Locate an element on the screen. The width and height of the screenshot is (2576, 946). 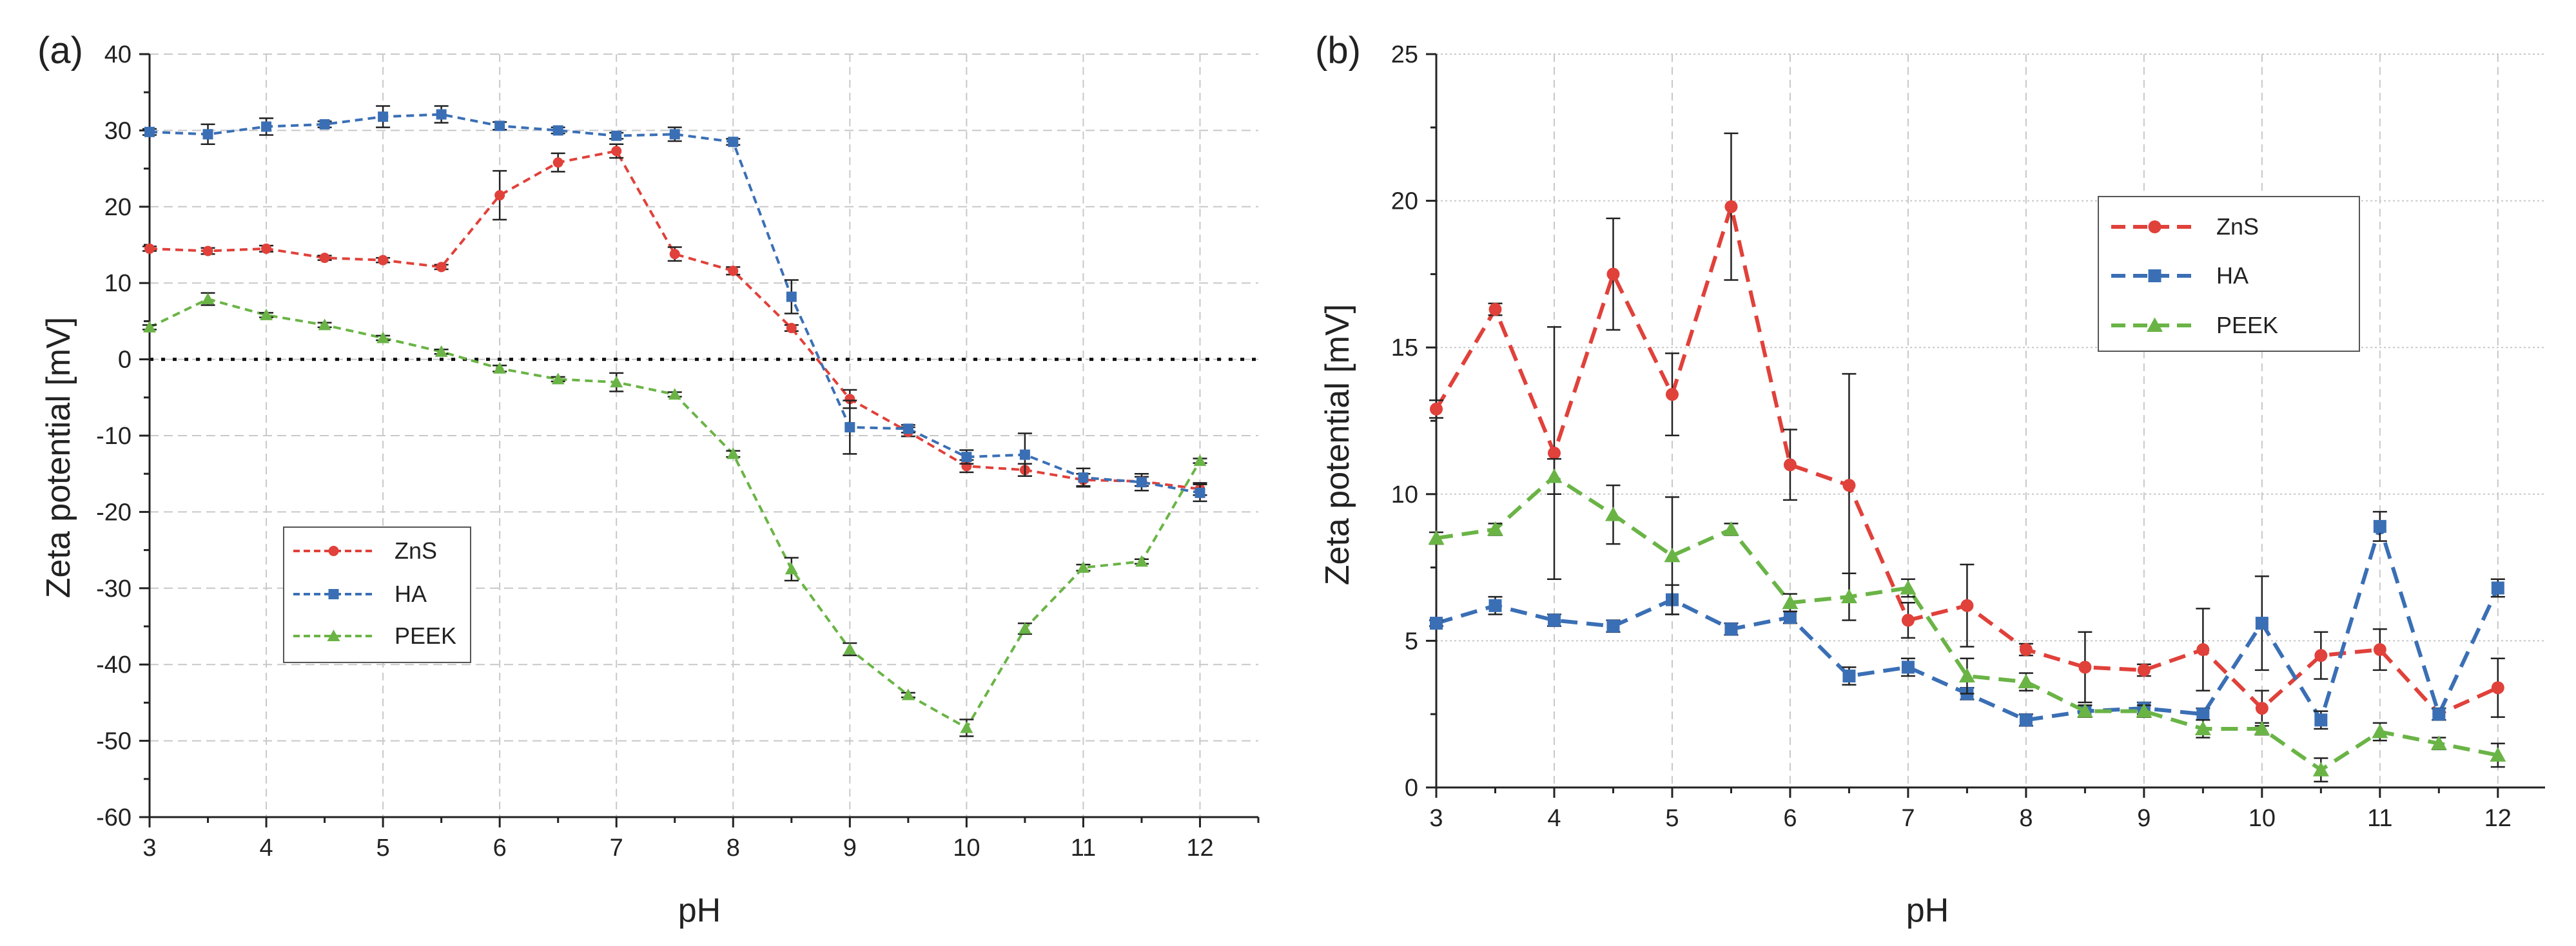
panel-b-legend-label-zns: ZnS is located at coordinates (2237, 226).